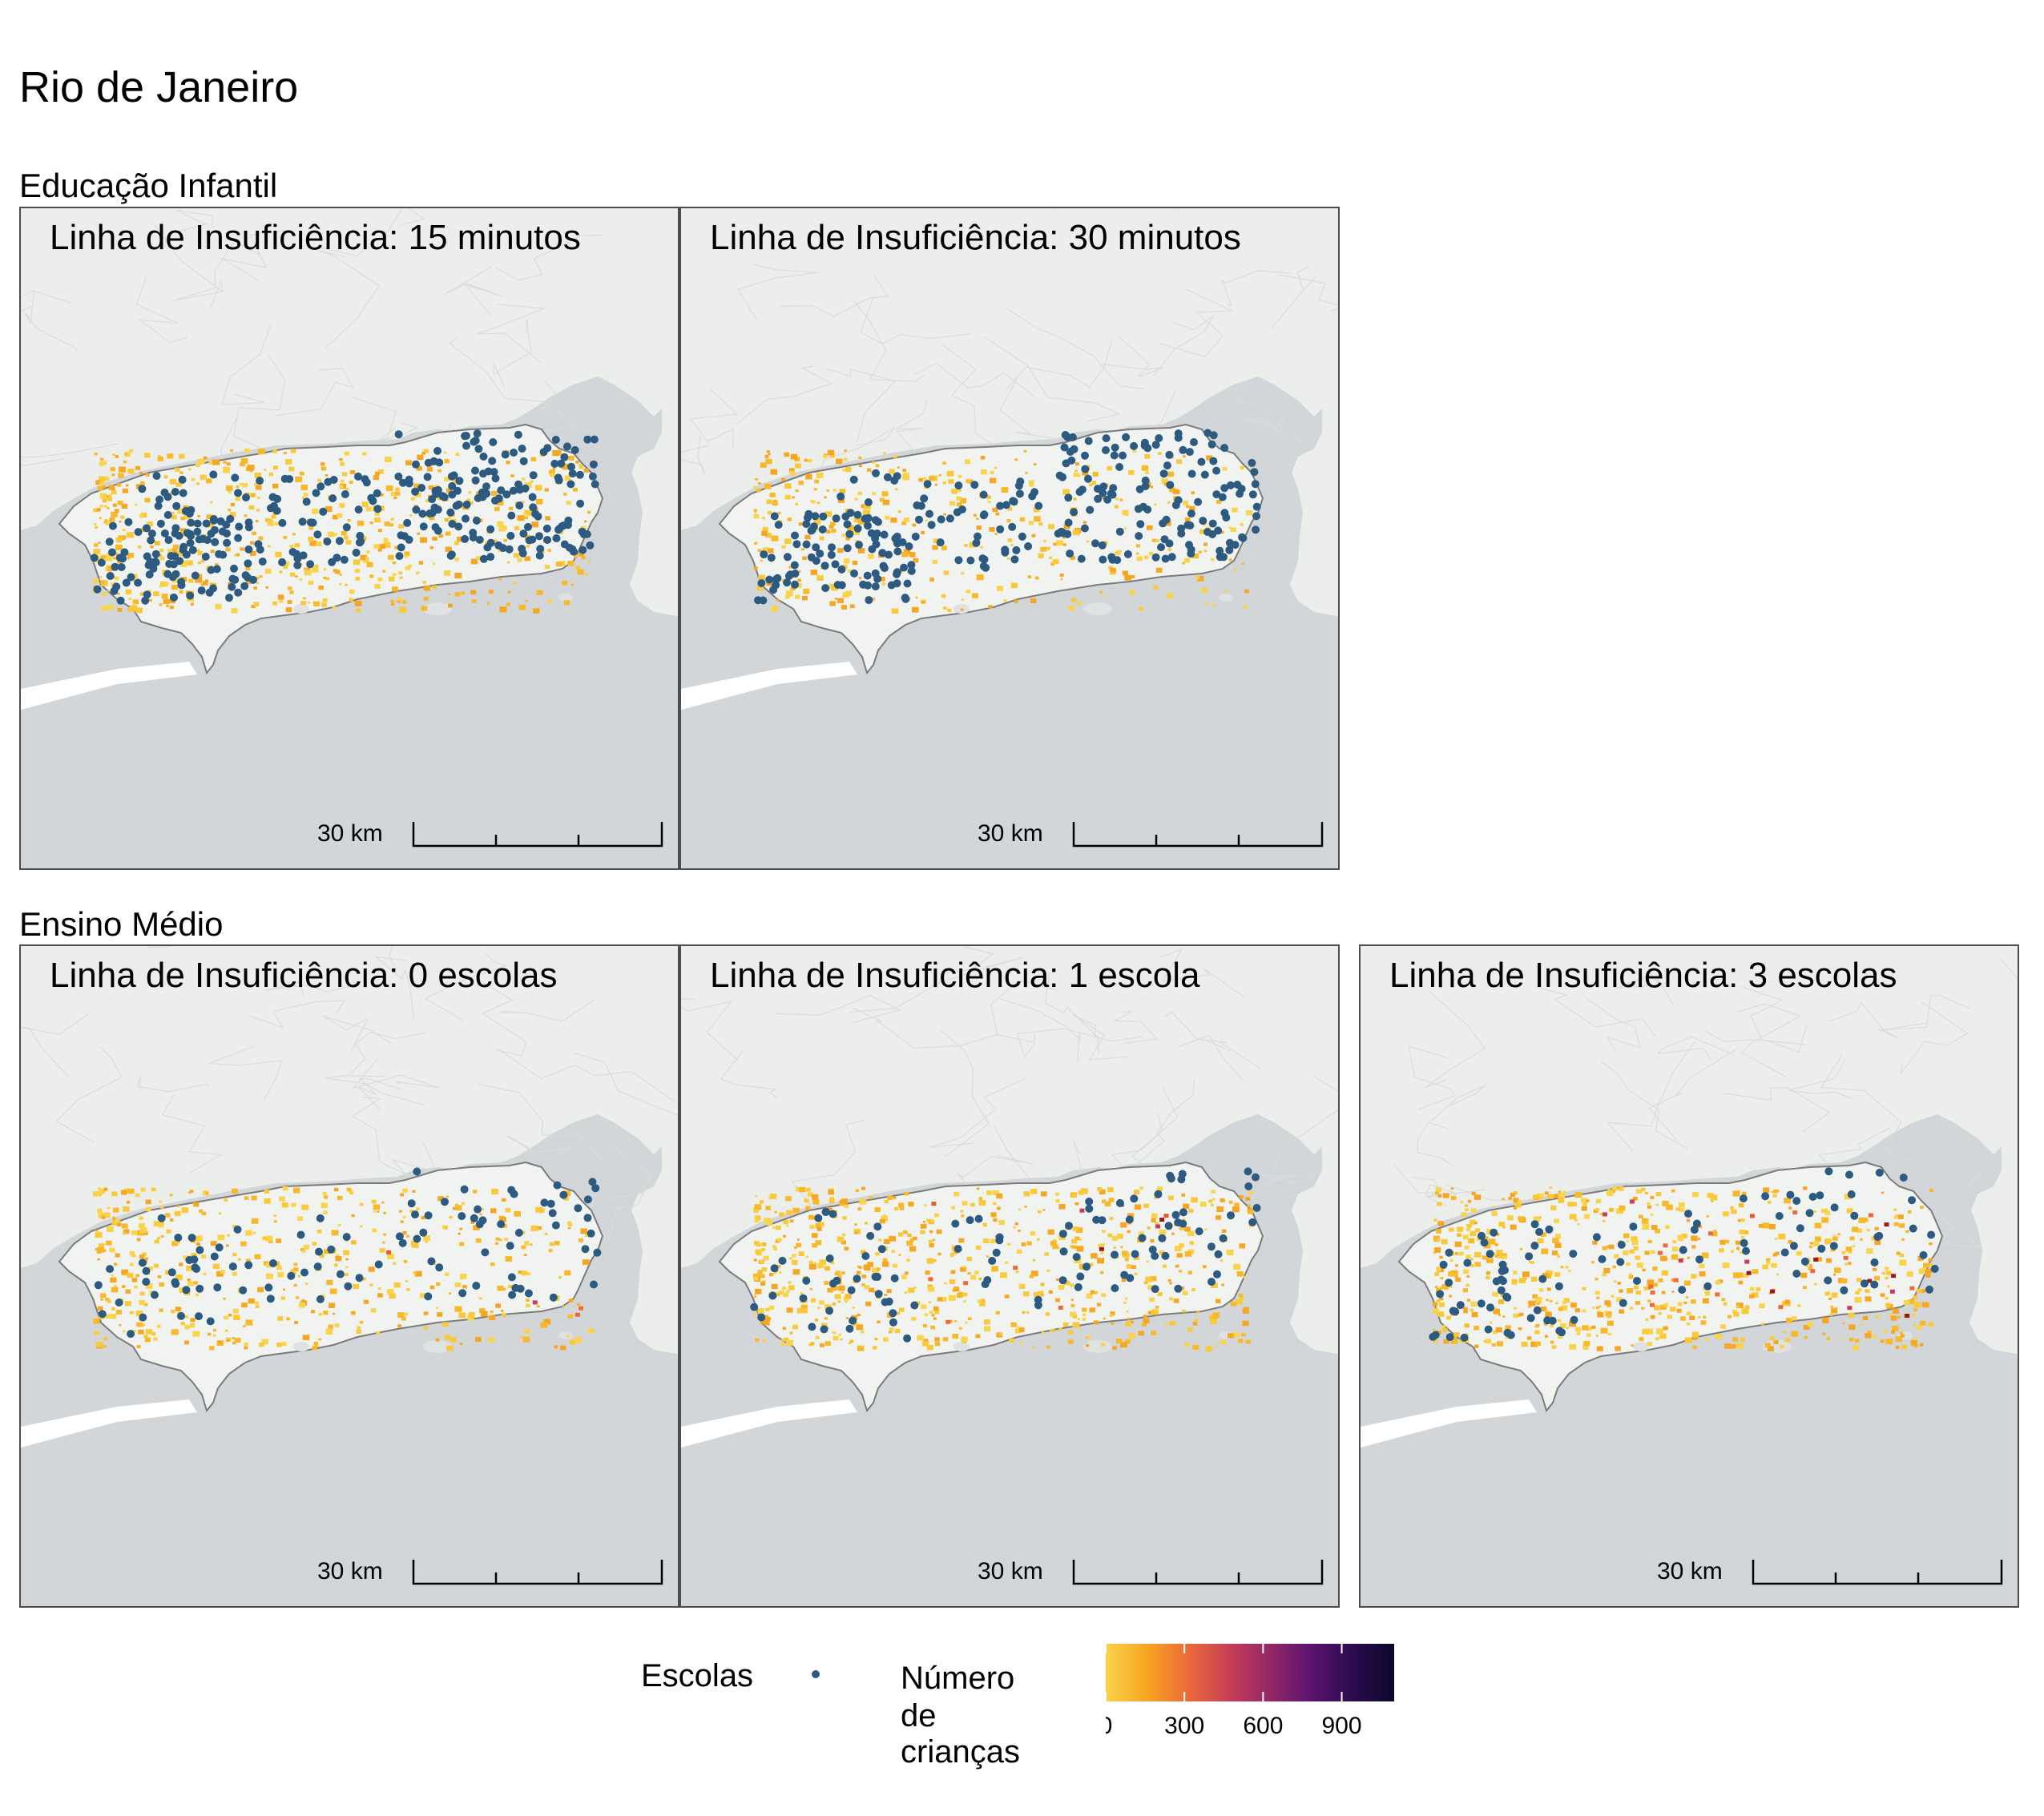 The height and width of the screenshot is (1816, 2044). What do you see at coordinates (1010, 1107) in the screenshot?
I see `mainland-area` at bounding box center [1010, 1107].